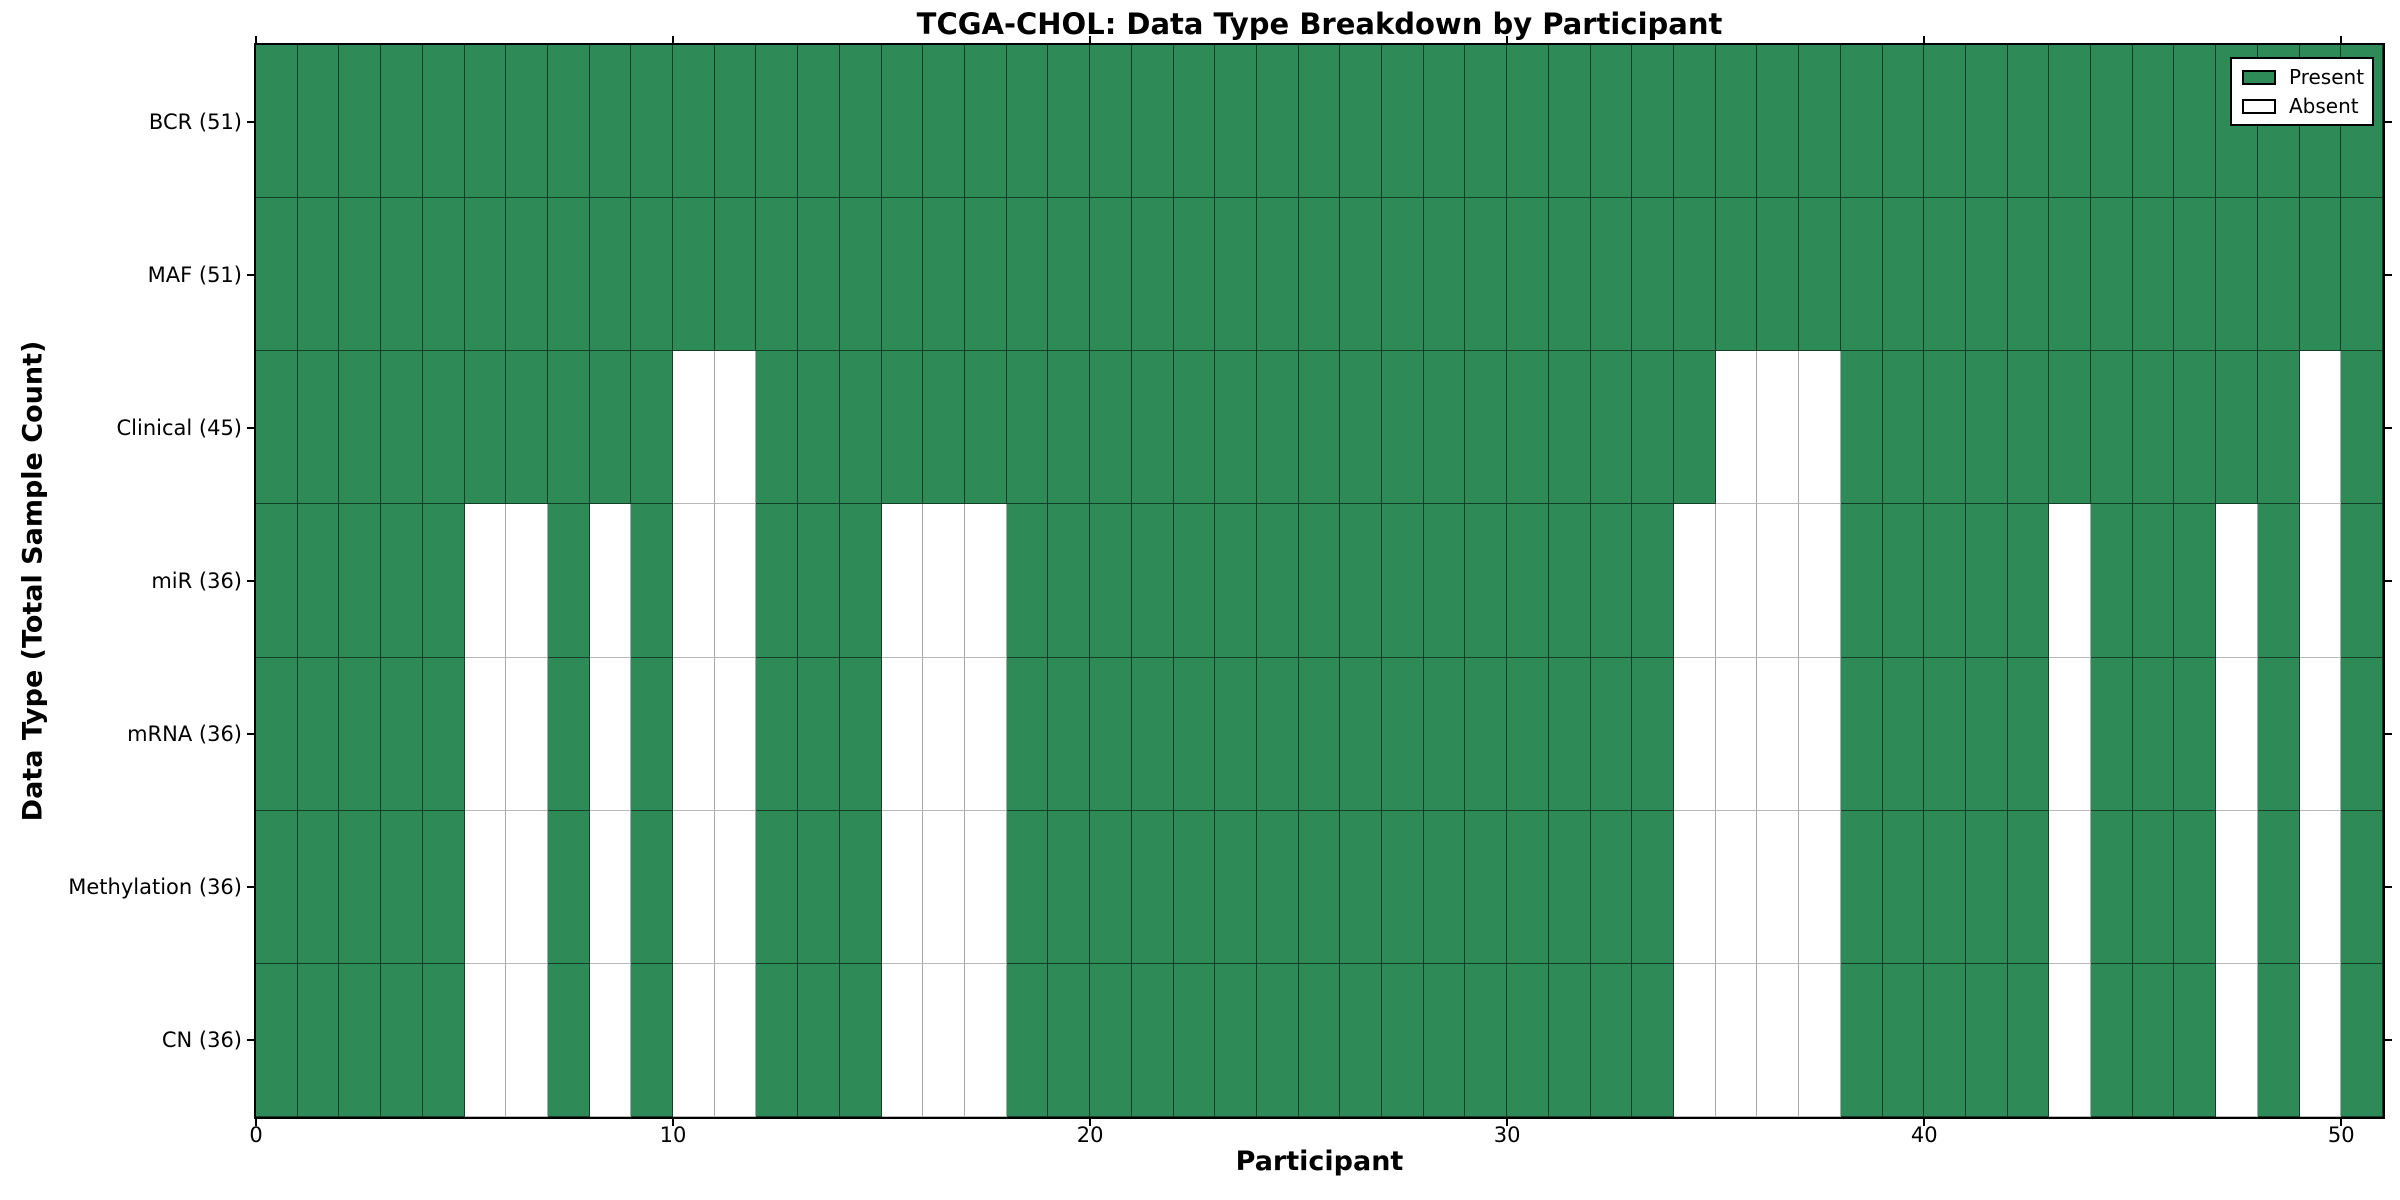  Describe the element at coordinates (673, 1135) in the screenshot. I see `x-tick-label: 10` at that location.